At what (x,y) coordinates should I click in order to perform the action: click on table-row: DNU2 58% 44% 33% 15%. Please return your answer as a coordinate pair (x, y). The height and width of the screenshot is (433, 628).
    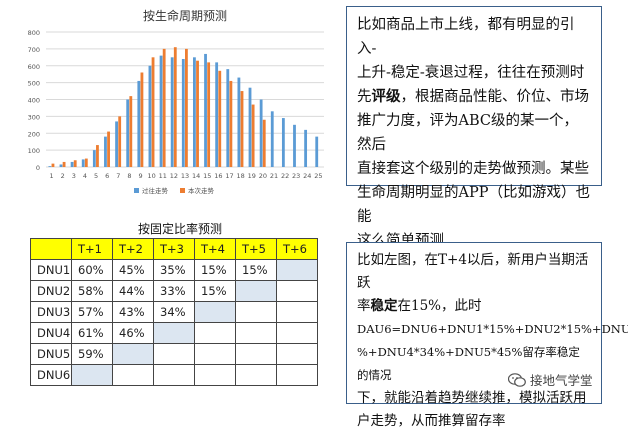
    Looking at the image, I should click on (174, 291).